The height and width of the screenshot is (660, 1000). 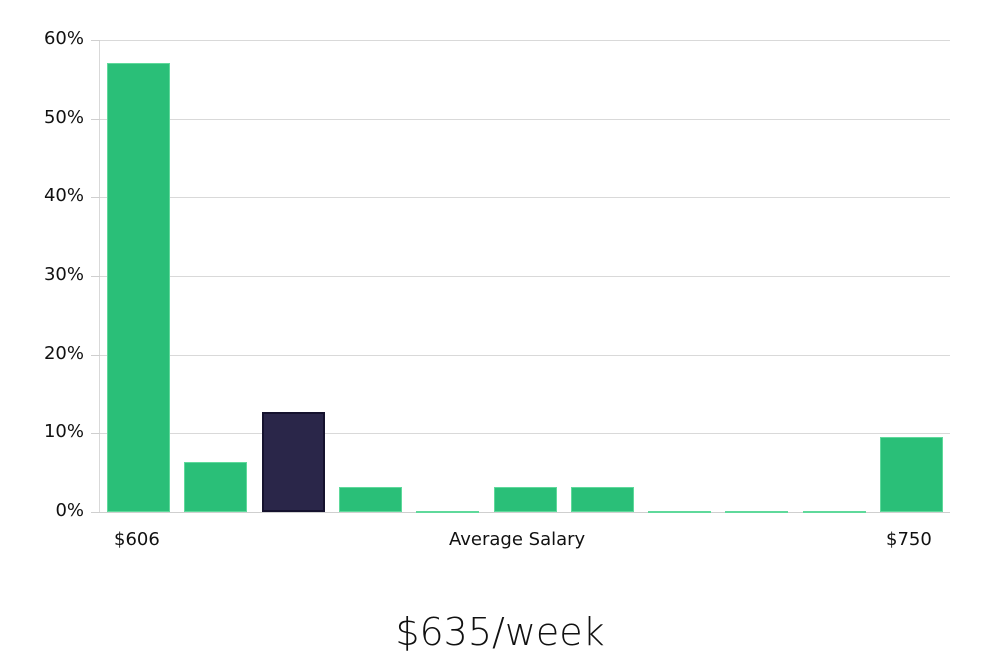 I want to click on x-axis-baseline, so click(x=525, y=512).